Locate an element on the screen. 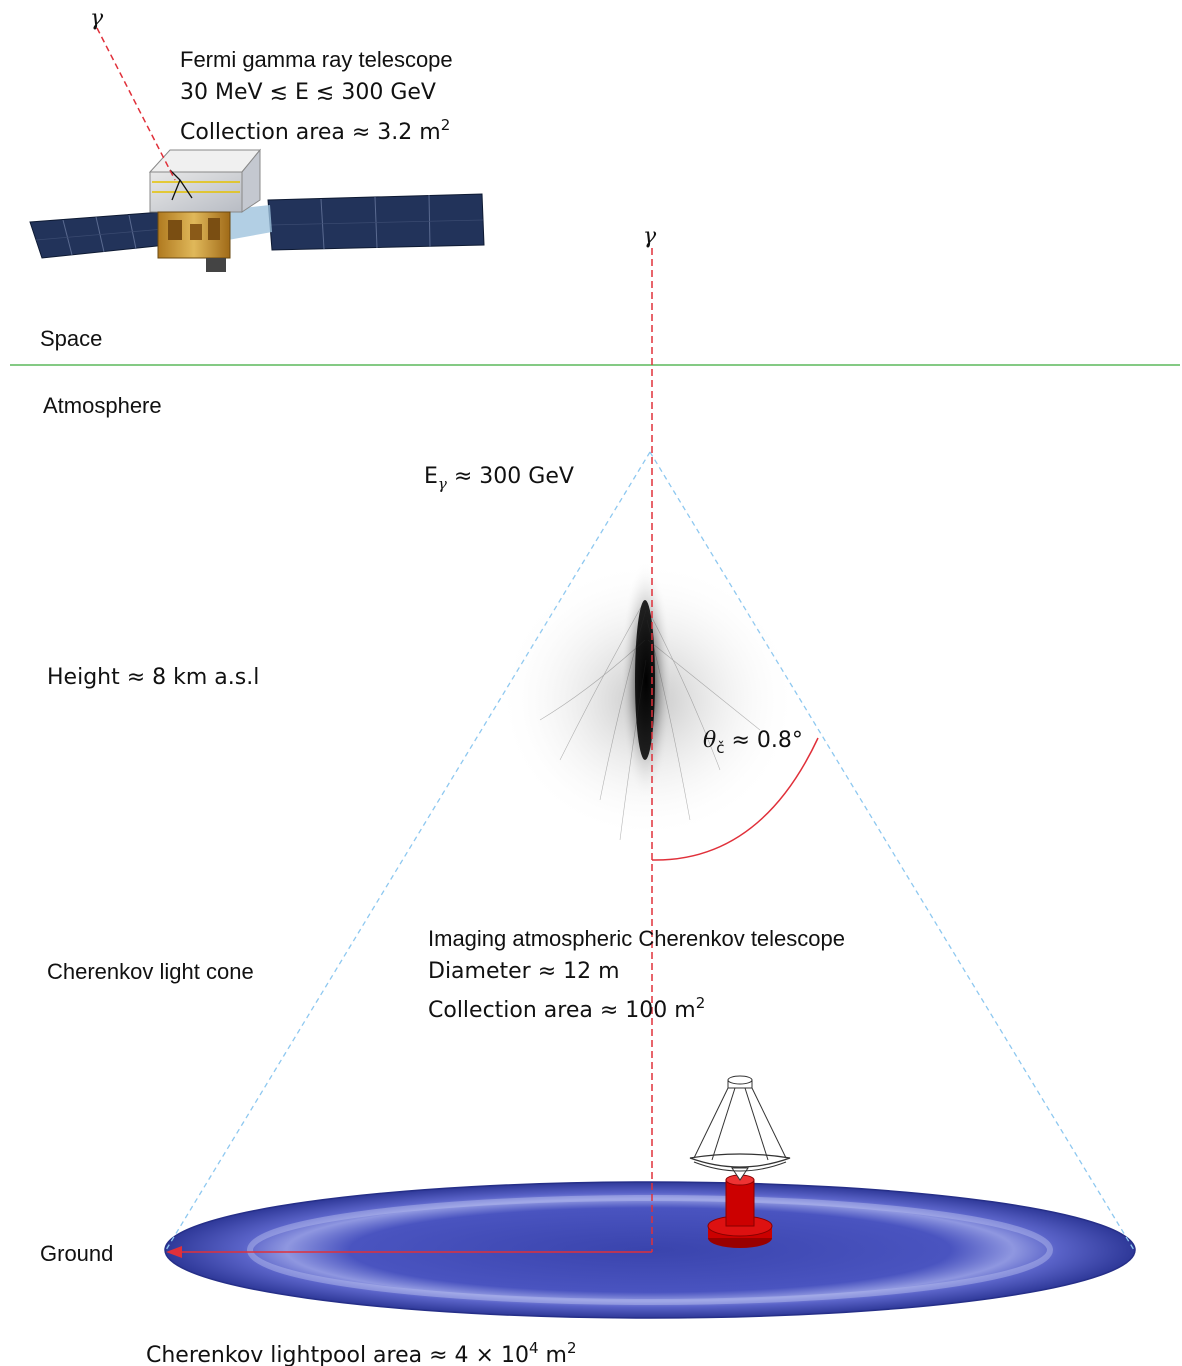 The width and height of the screenshot is (1182, 1366). gamma-energy-label: Eγ ≈ 300 GeV is located at coordinates (499, 478).